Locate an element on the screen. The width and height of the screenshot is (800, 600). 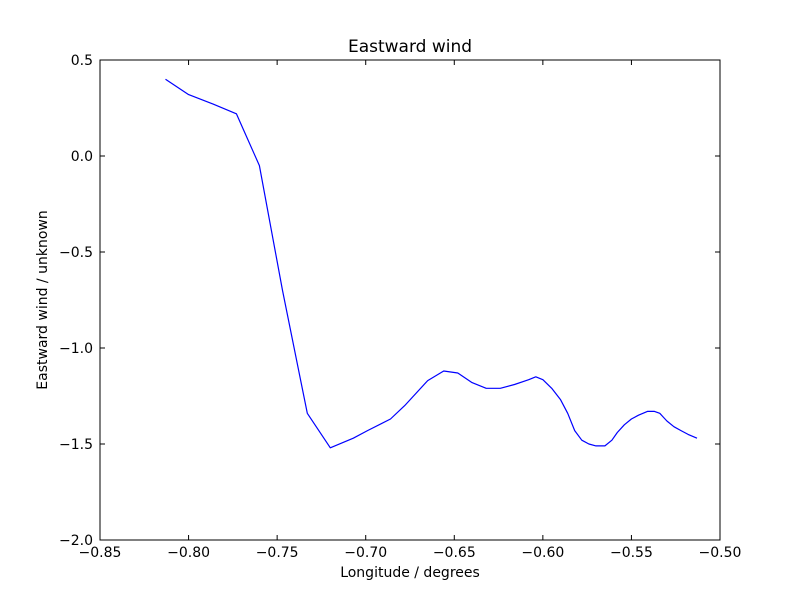
y-tick-label: −1.0 is located at coordinates (76, 349).